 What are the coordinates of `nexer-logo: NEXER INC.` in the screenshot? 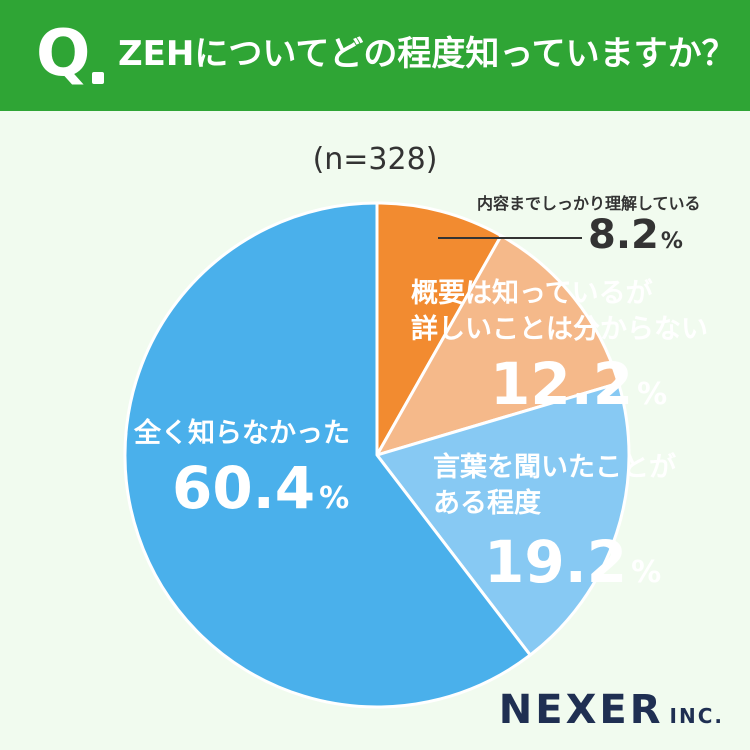 It's located at (611, 713).